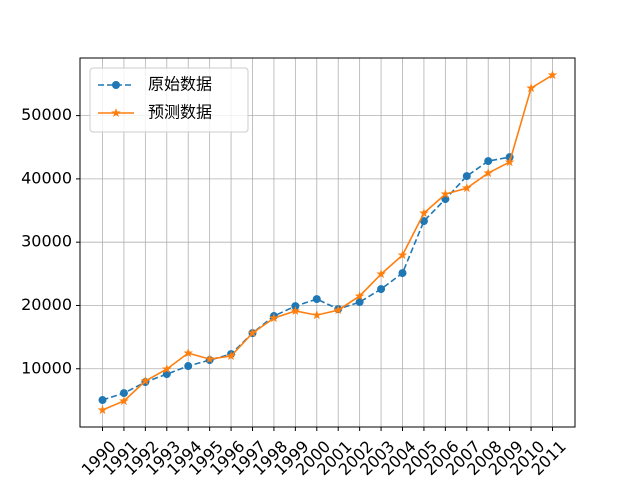  I want to click on y-tick-label: 20000, so click(46, 304).